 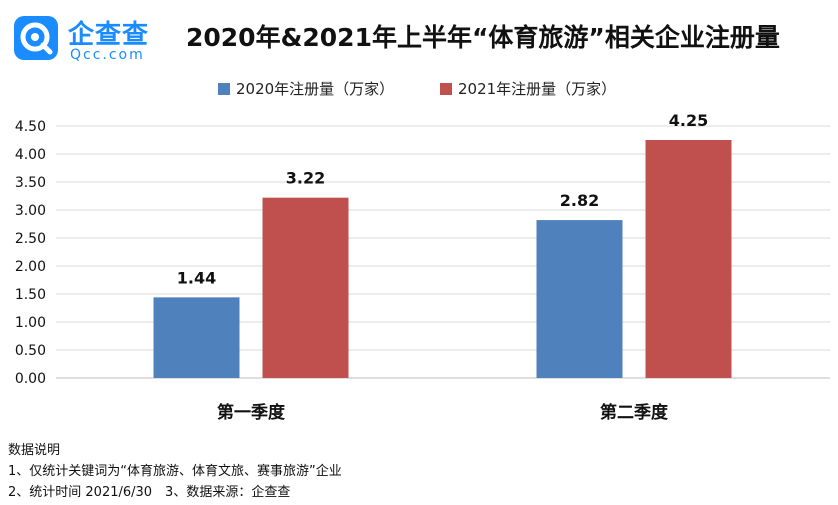 I want to click on notes-line-1: 1、仅统计关键词为“体育旅游、体育文旅、赛事旅游”企业, so click(x=175, y=471).